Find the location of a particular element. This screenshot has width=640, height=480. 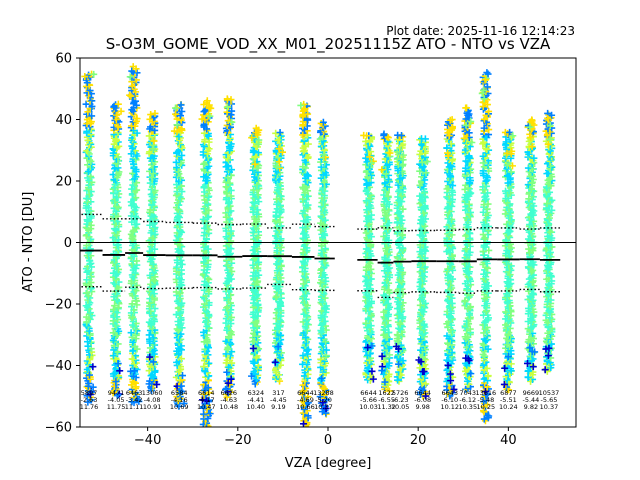

x-tick-label: −40 is located at coordinates (147, 440).